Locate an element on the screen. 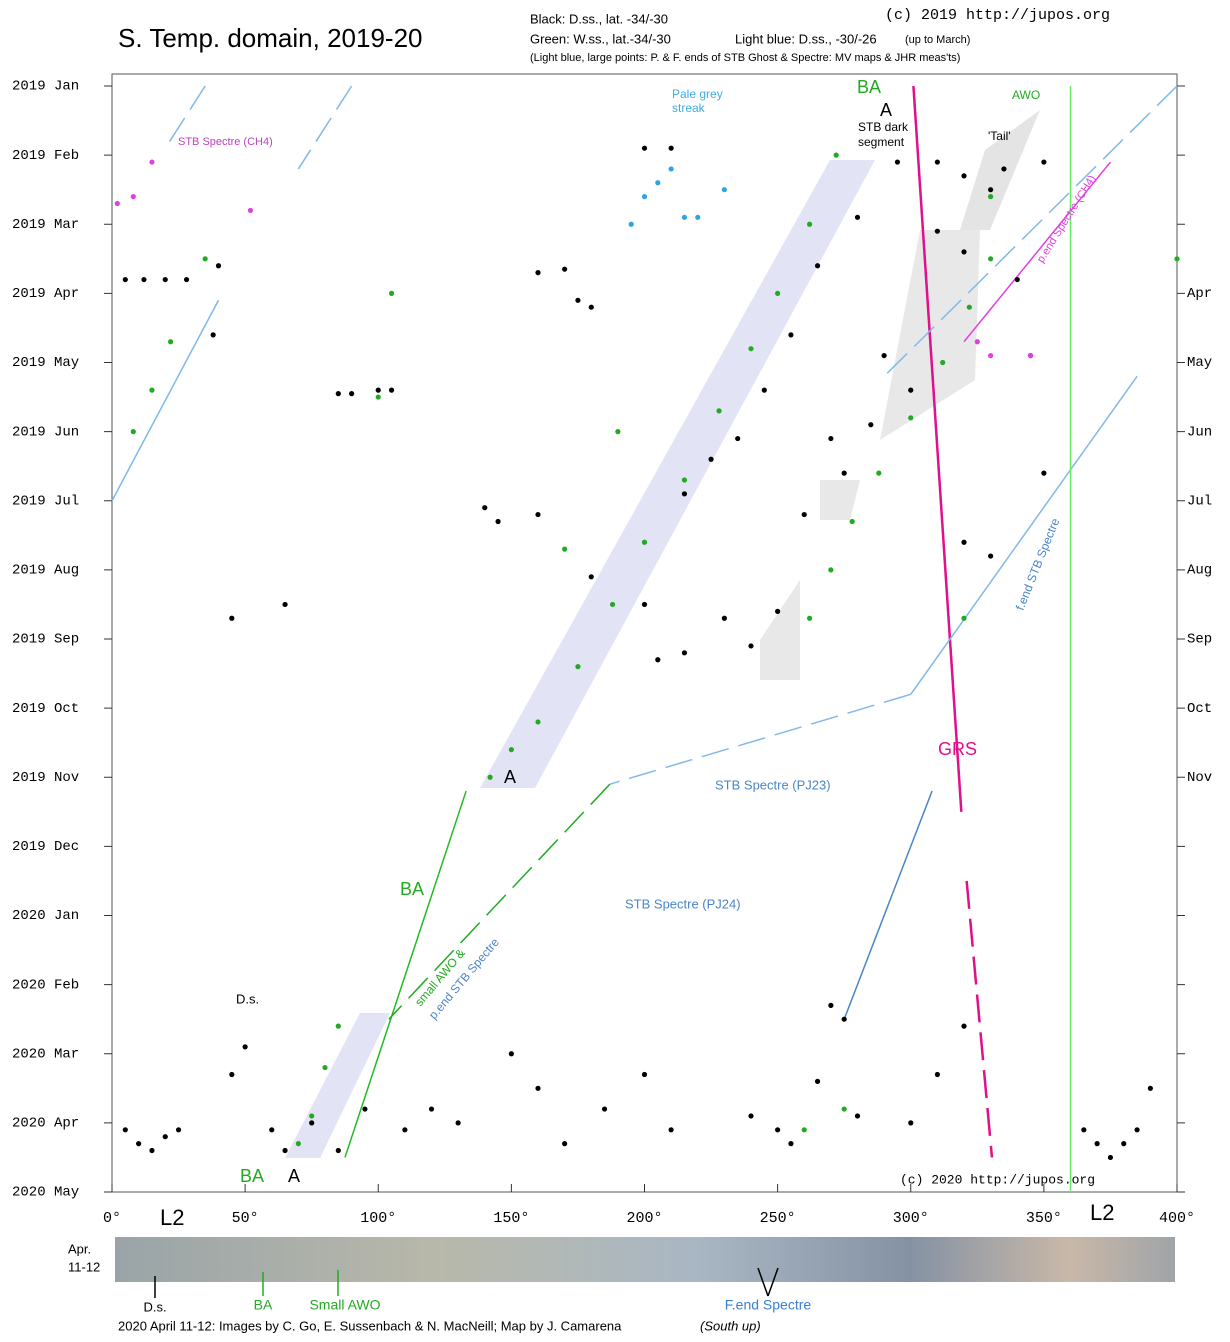 The image size is (1230, 1342). x-tick-label: 150° is located at coordinates (511, 1218).